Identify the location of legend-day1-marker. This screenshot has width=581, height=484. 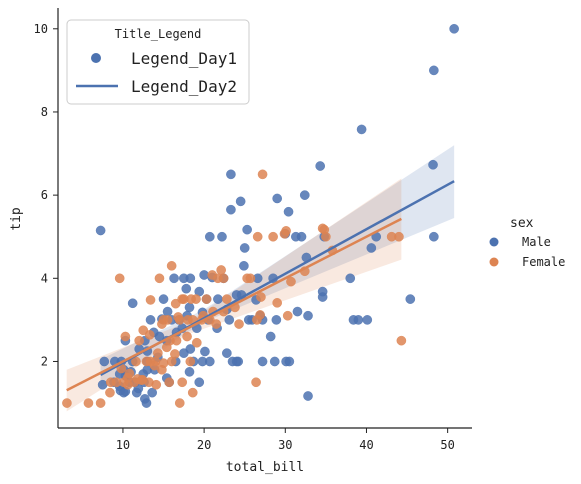
(96, 58).